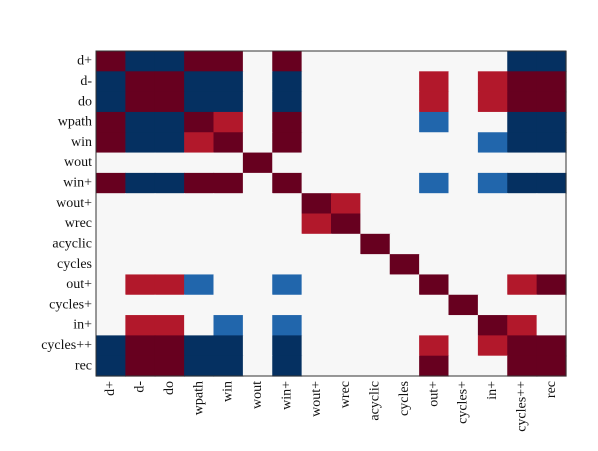  Describe the element at coordinates (257, 395) in the screenshot. I see `x-tick-label: wout` at that location.